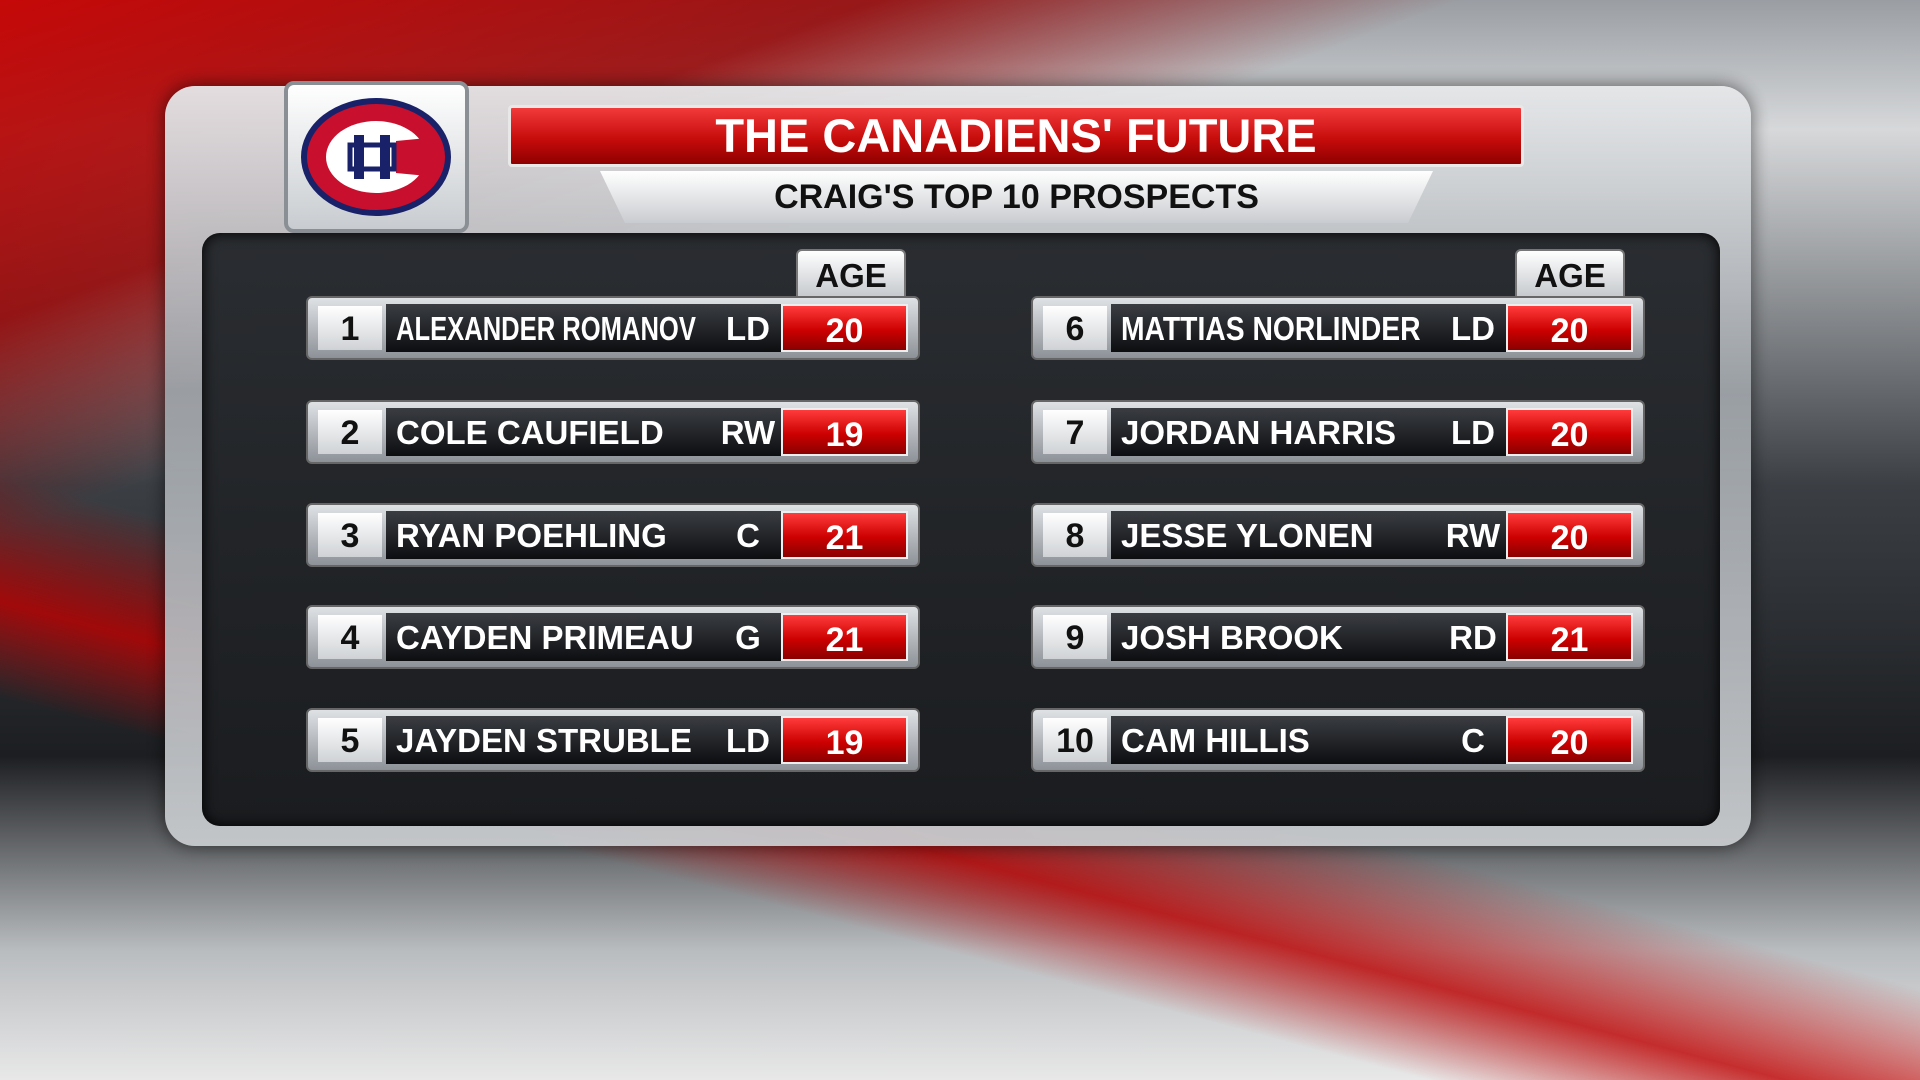 The width and height of the screenshot is (1920, 1080). Describe the element at coordinates (350, 432) in the screenshot. I see `rank: 2` at that location.